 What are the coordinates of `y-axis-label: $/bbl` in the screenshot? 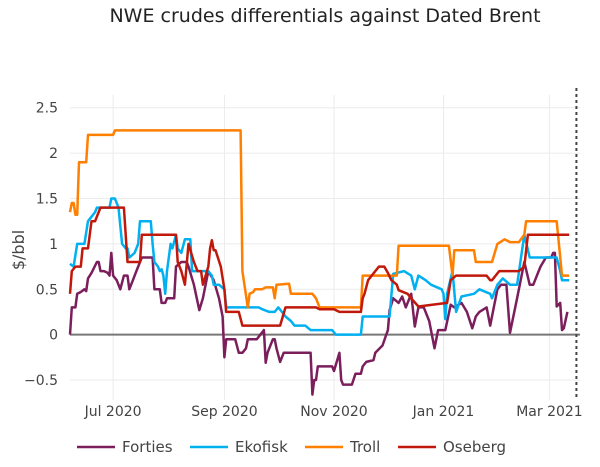 It's located at (18, 250).